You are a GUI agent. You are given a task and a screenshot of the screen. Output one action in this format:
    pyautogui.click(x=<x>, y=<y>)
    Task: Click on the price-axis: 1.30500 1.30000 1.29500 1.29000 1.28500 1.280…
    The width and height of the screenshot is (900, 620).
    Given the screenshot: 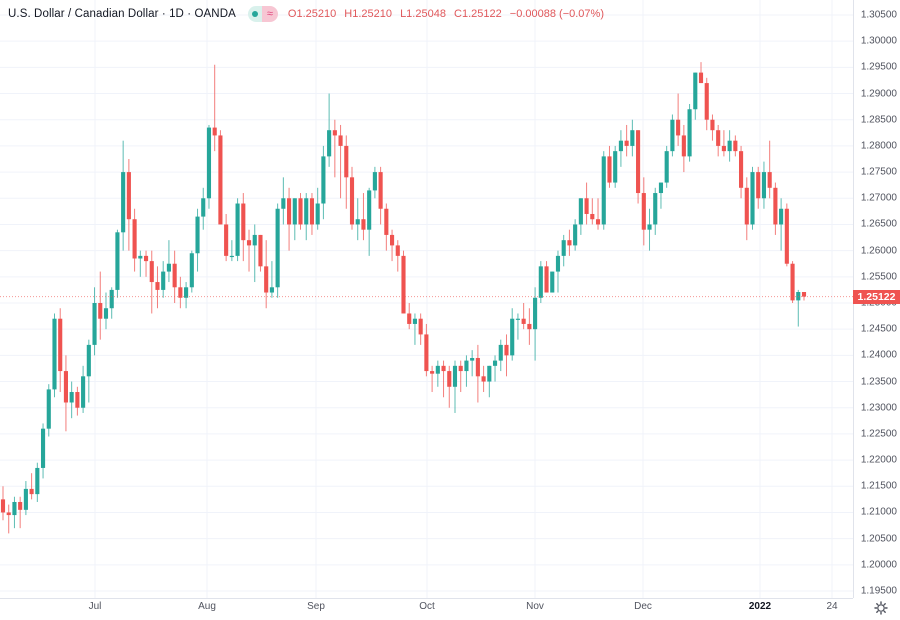 What is the action you would take?
    pyautogui.click(x=876, y=299)
    